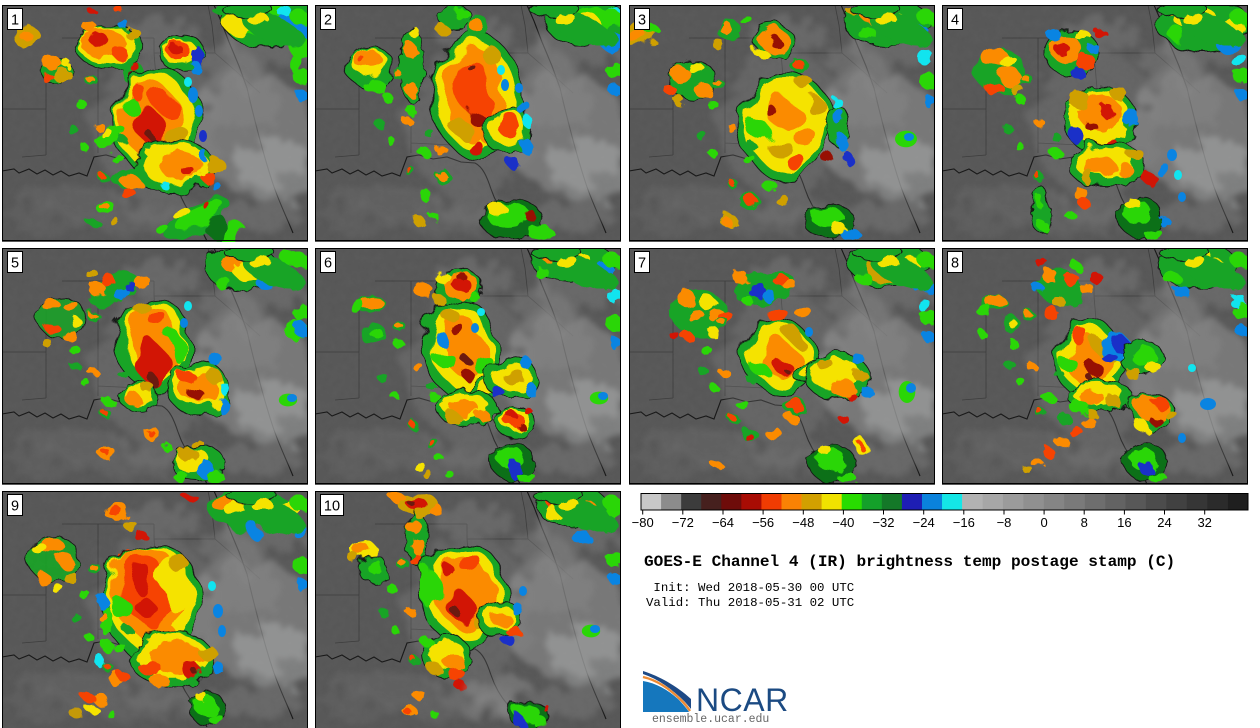  What do you see at coordinates (1124, 522) in the screenshot?
I see `svg-text: 16` at bounding box center [1124, 522].